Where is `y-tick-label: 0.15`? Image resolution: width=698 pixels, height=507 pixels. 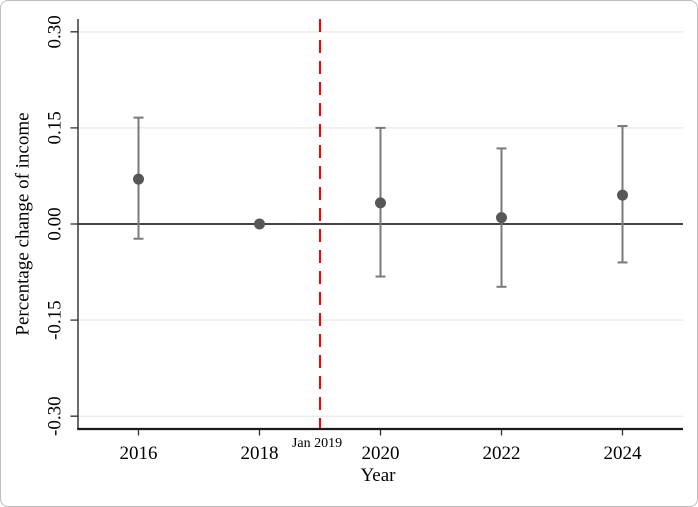 y-tick-label: 0.15 is located at coordinates (55, 127).